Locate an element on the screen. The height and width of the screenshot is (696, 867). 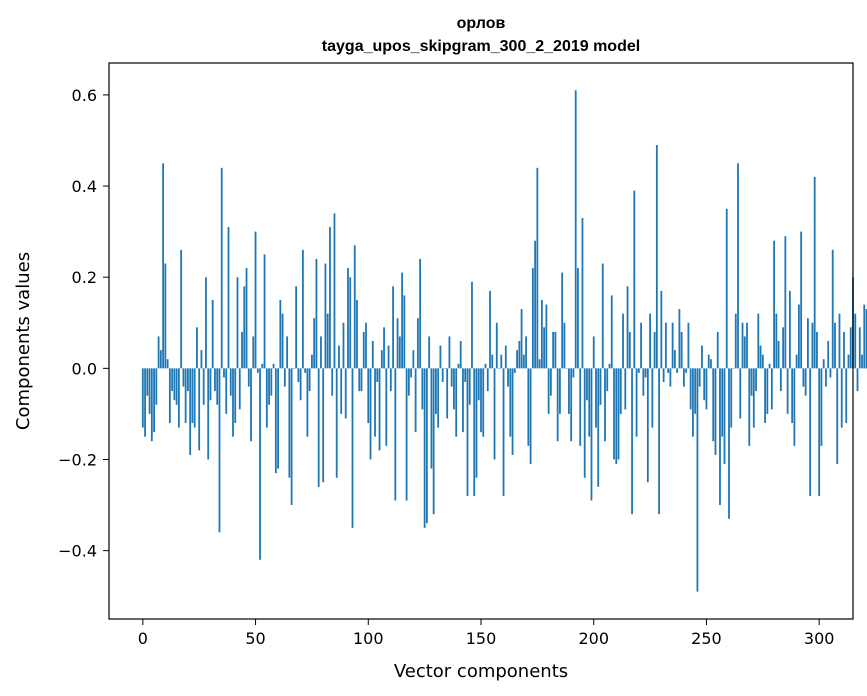
x-axis-label: Vector components is located at coordinates (481, 671).